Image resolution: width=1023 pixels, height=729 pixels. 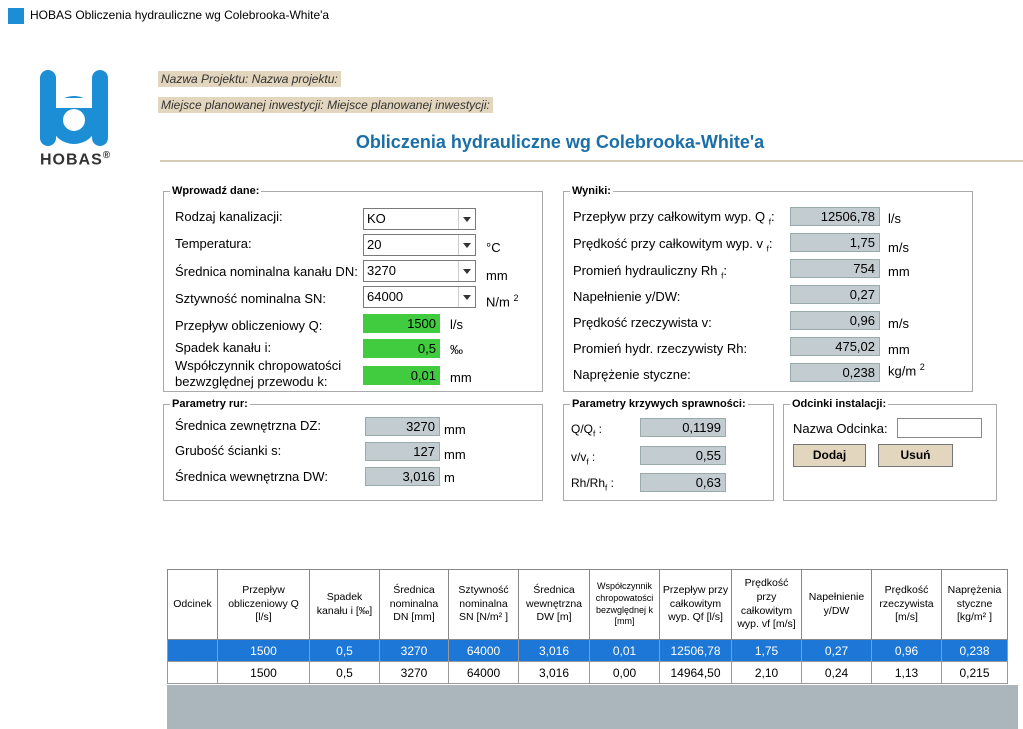 I want to click on table-cell: 0,00, so click(x=624, y=672).